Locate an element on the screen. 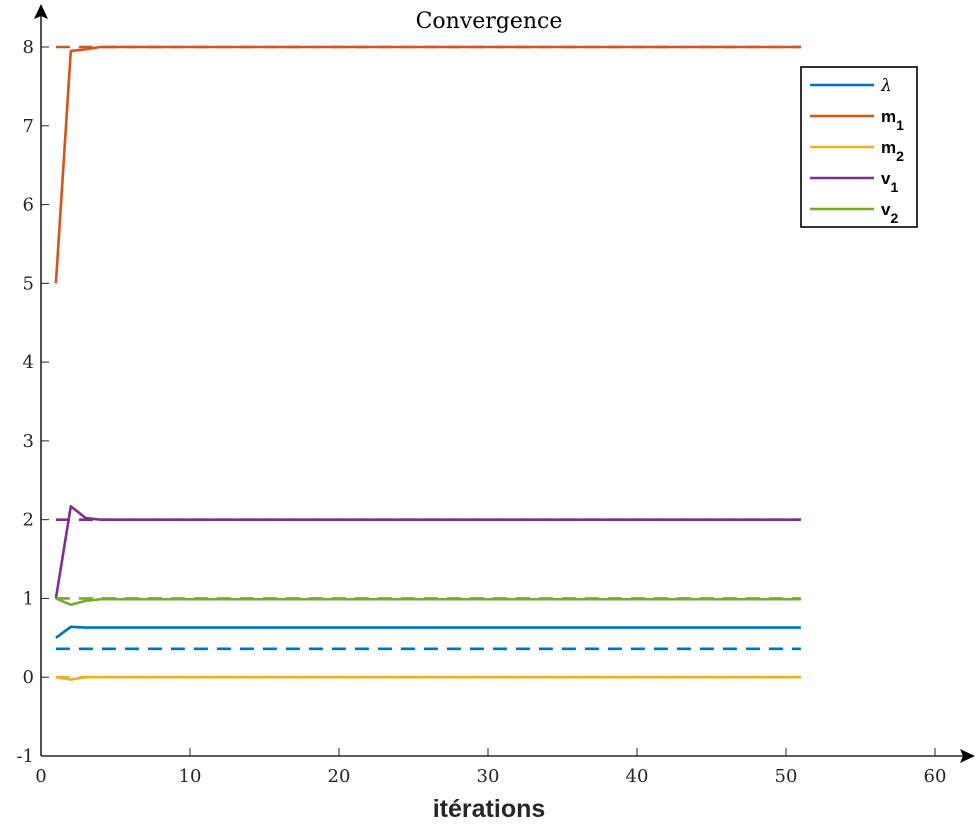 The height and width of the screenshot is (827, 979). y-tick-label: 4 is located at coordinates (28, 362).